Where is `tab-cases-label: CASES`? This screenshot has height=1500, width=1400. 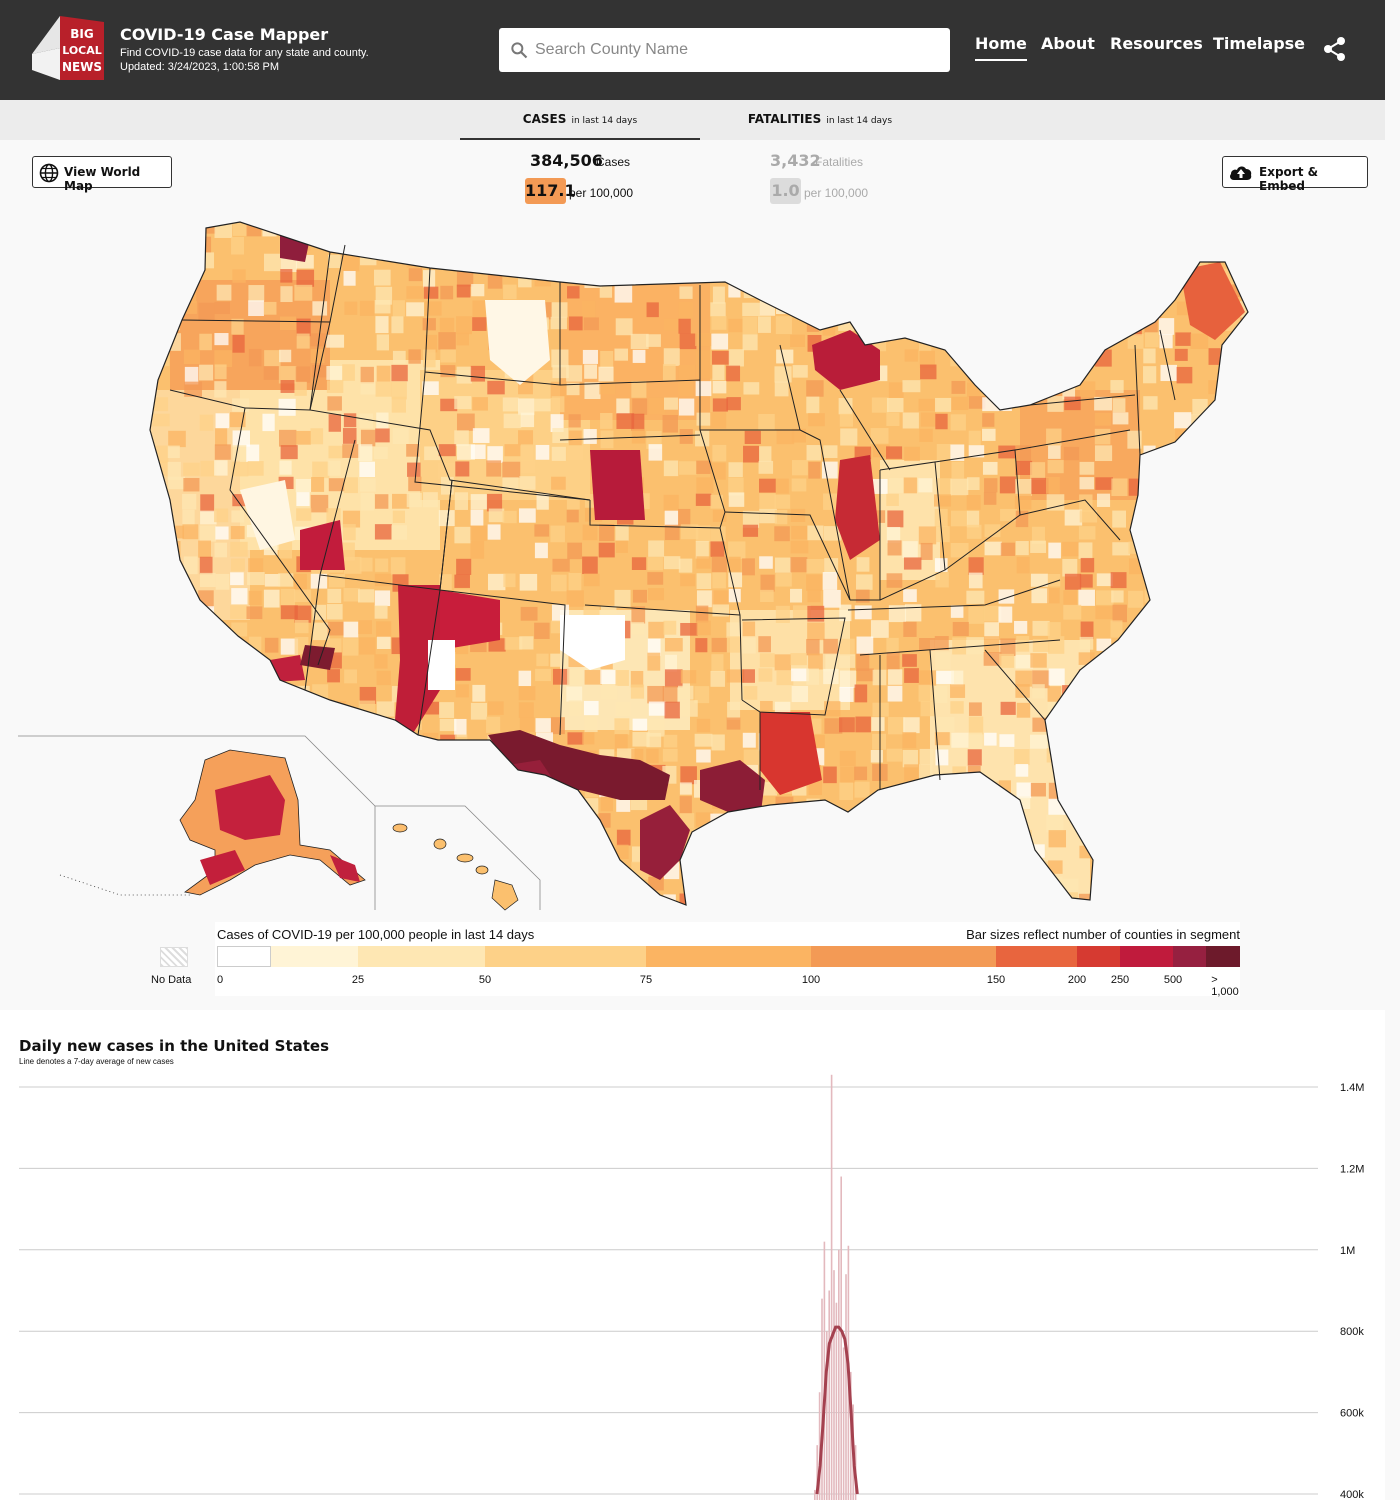 tab-cases-label: CASES is located at coordinates (544, 119).